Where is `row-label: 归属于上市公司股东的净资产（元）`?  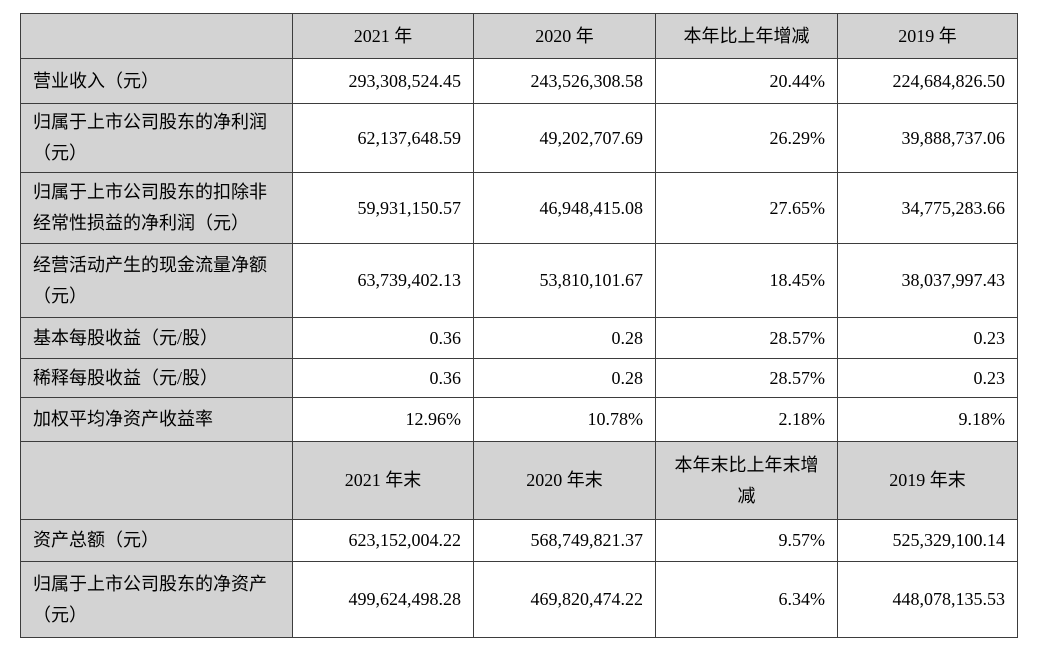
row-label: 归属于上市公司股东的净资产（元） is located at coordinates (156, 599).